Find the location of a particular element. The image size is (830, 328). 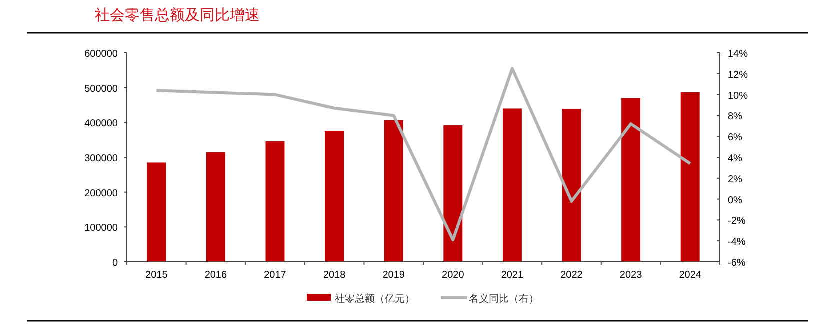

legend-label: 社零总额（亿元） is located at coordinates (375, 299).